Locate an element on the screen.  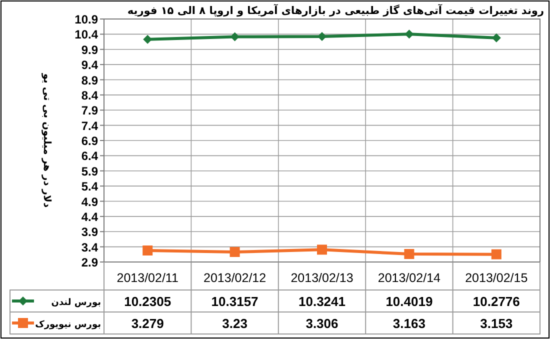
data-label: 10.2776 is located at coordinates (496, 301).